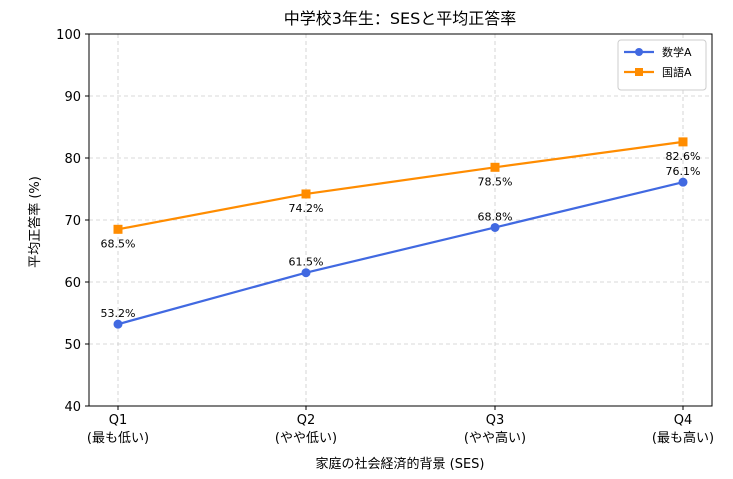 This screenshot has height=479, width=733. I want to click on legend: 数学A 国語A, so click(662, 65).